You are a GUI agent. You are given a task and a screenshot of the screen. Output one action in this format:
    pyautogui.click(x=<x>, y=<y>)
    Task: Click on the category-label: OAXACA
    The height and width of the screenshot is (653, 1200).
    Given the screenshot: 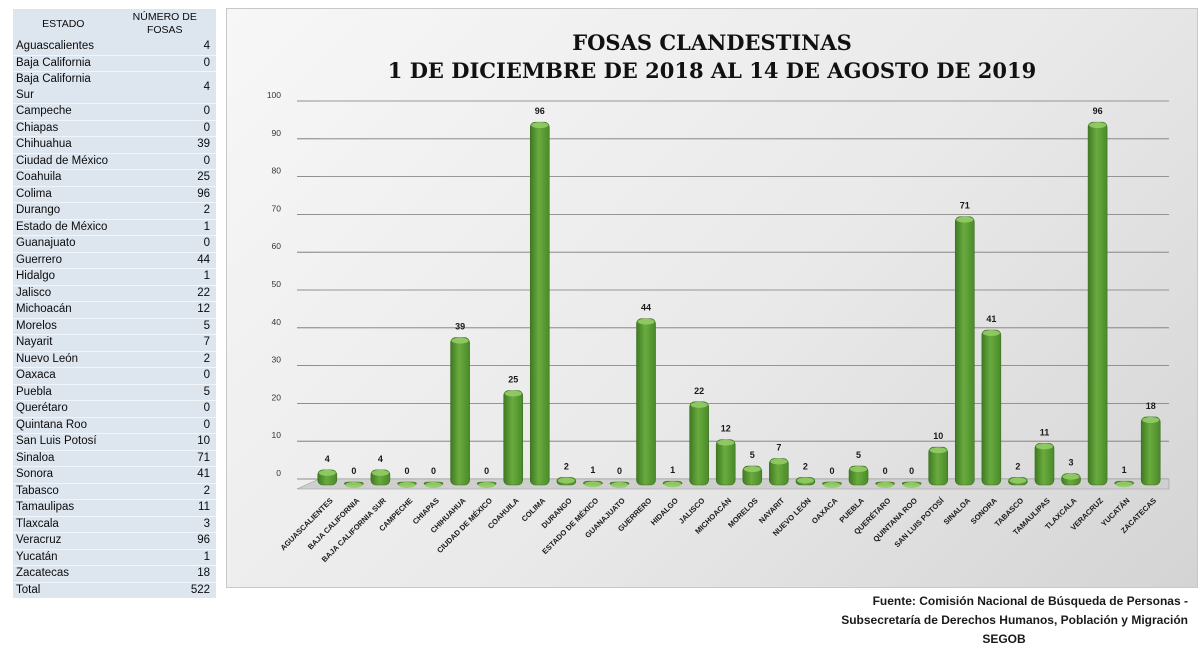 What is the action you would take?
    pyautogui.click(x=825, y=511)
    